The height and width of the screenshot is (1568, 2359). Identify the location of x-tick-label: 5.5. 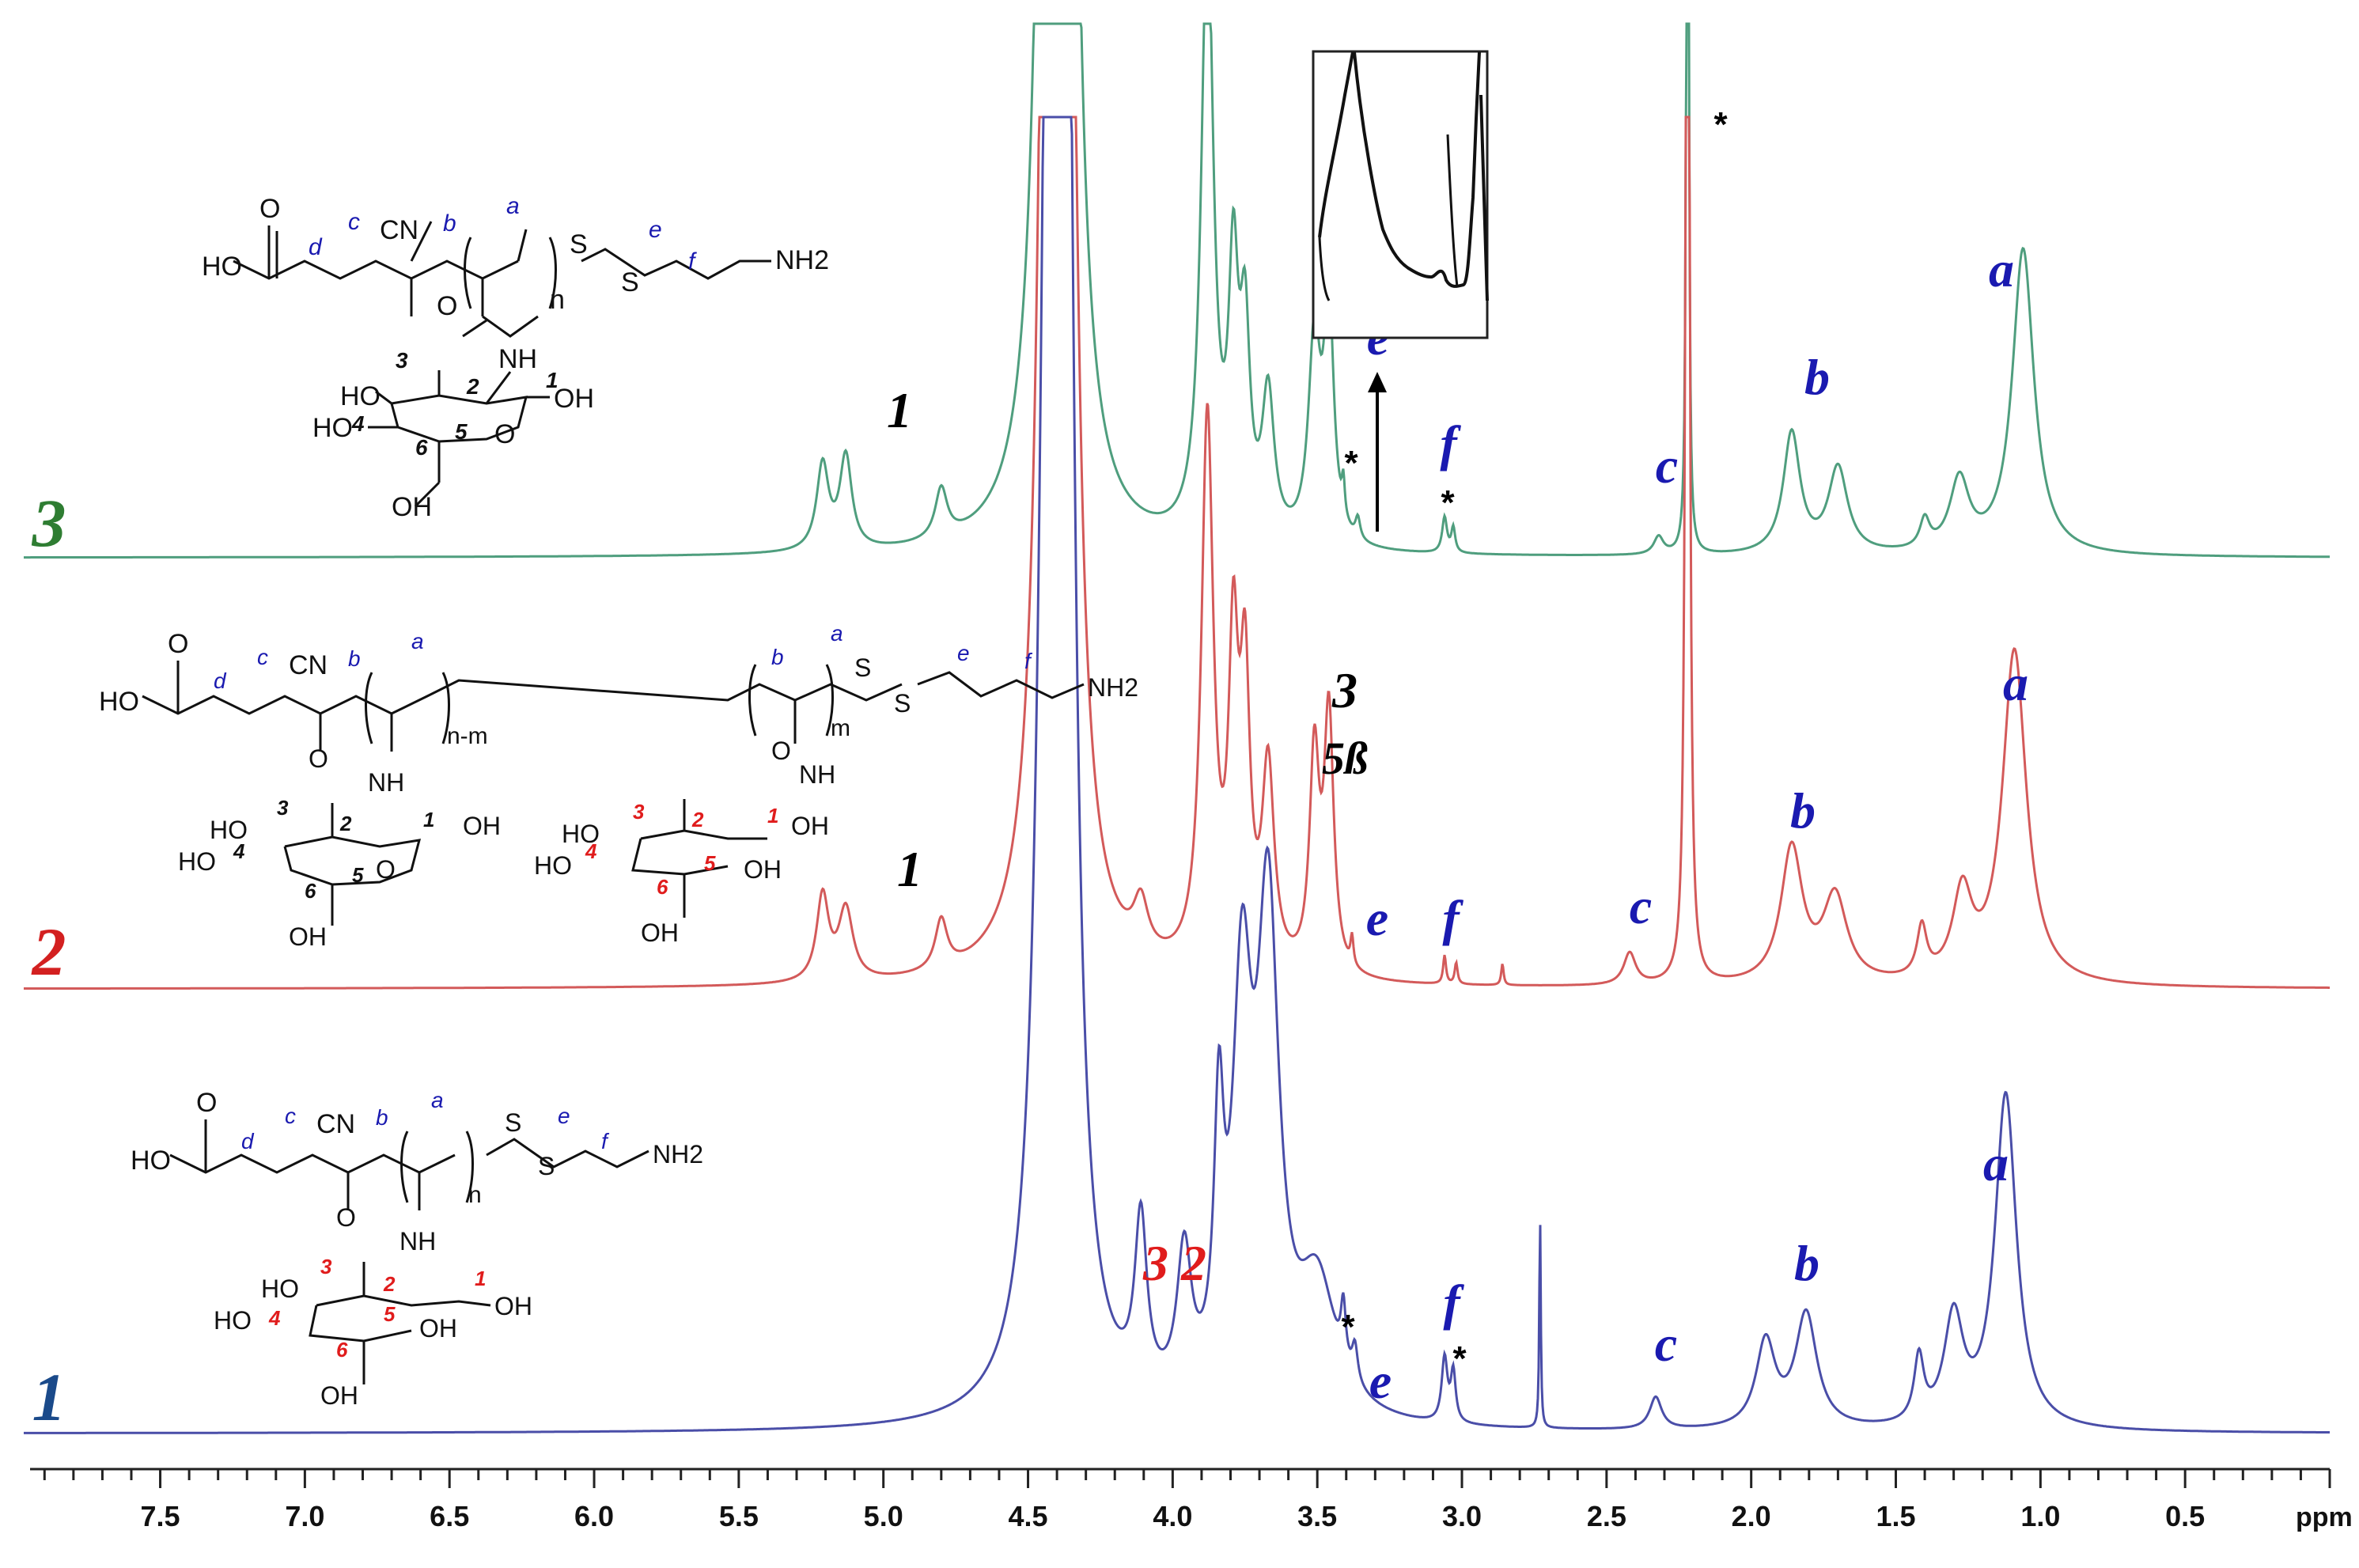
(739, 1516).